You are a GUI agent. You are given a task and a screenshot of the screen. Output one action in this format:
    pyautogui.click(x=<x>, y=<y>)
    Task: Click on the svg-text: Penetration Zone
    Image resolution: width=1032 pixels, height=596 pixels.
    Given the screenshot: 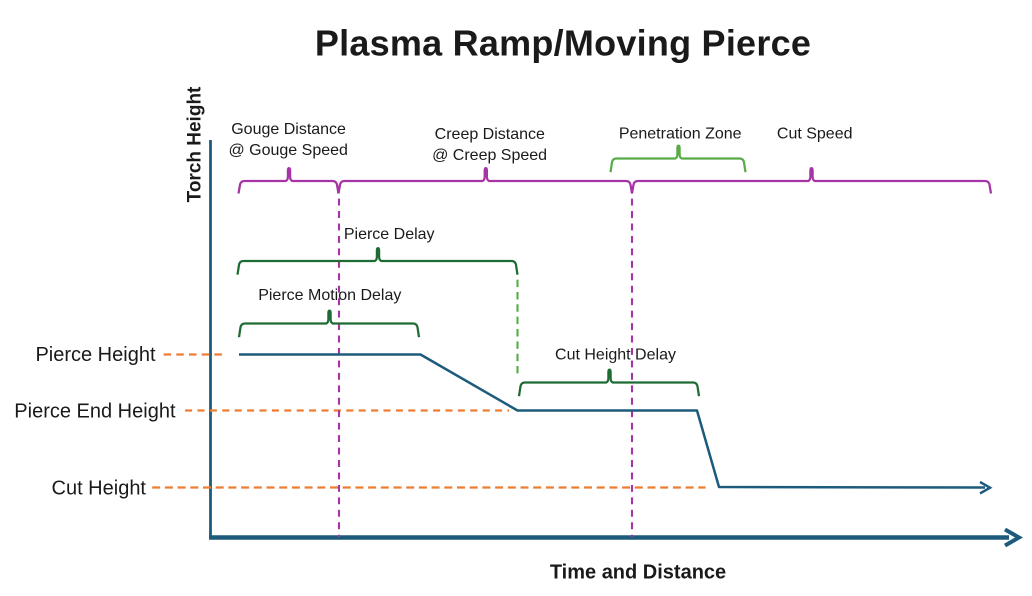 What is the action you would take?
    pyautogui.click(x=680, y=133)
    